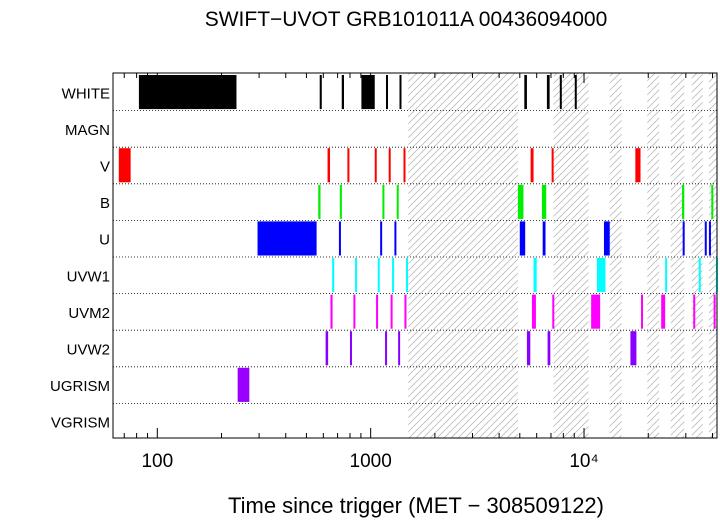  Describe the element at coordinates (406, 19) in the screenshot. I see `chart-title: SWIFT−UVOT GRB101011A 00436094000` at that location.